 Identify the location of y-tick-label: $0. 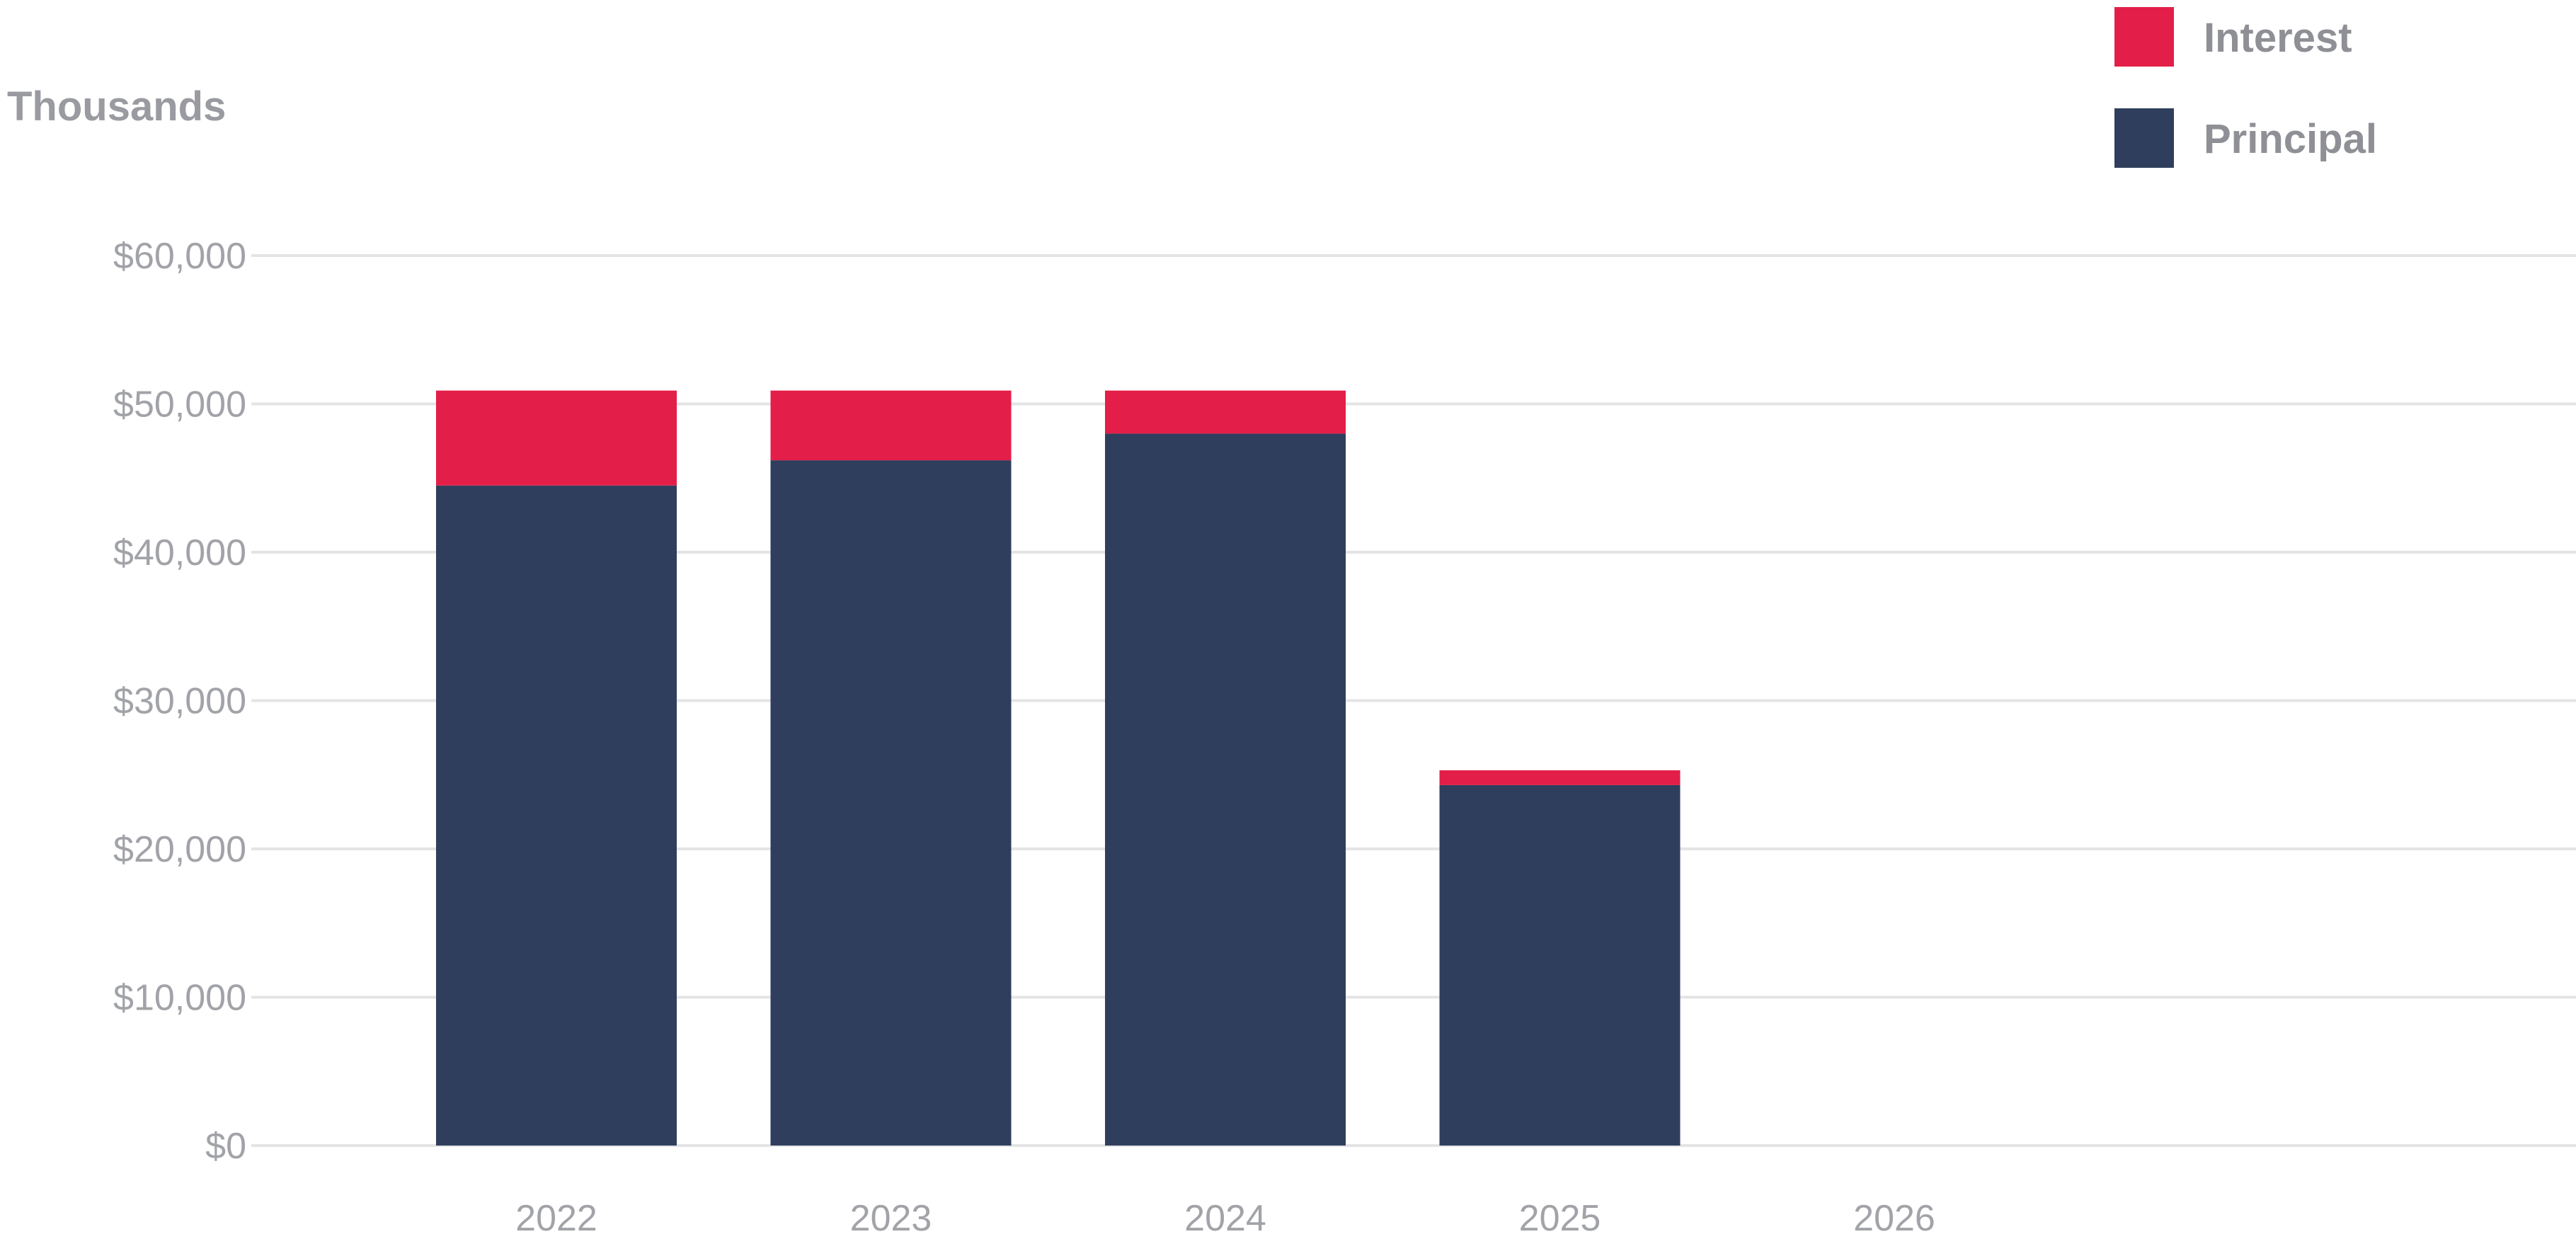
(225, 1146).